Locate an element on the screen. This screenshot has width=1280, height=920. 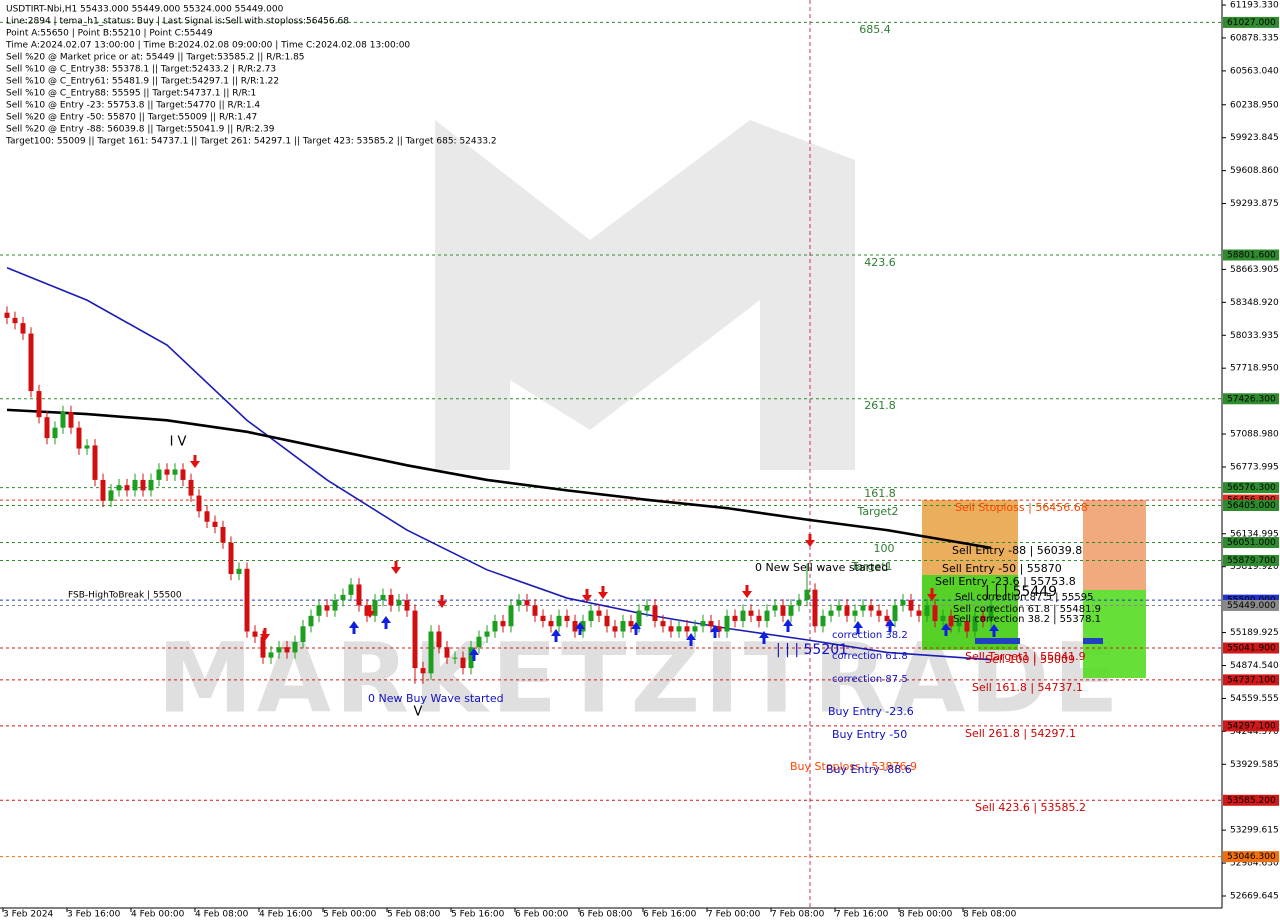
level-label: 56576.300 is located at coordinates (1251, 488).